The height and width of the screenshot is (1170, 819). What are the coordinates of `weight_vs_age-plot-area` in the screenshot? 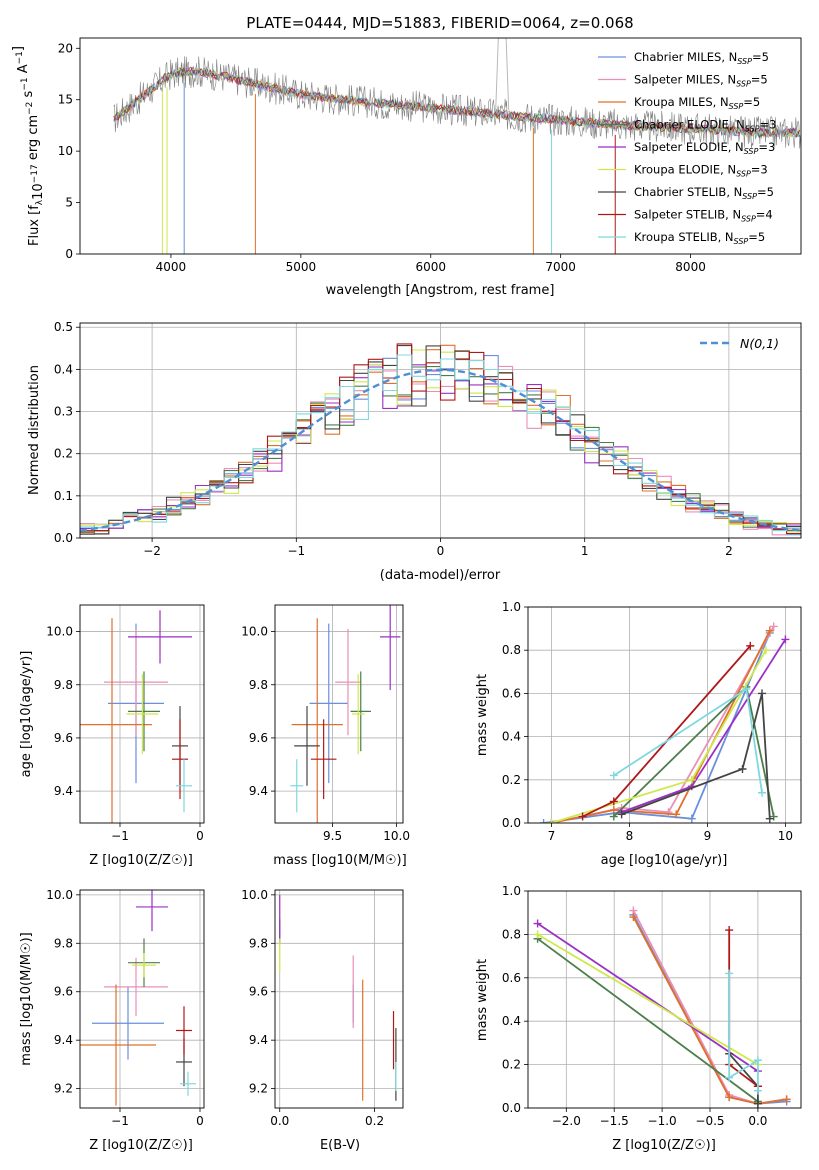 It's located at (664, 722).